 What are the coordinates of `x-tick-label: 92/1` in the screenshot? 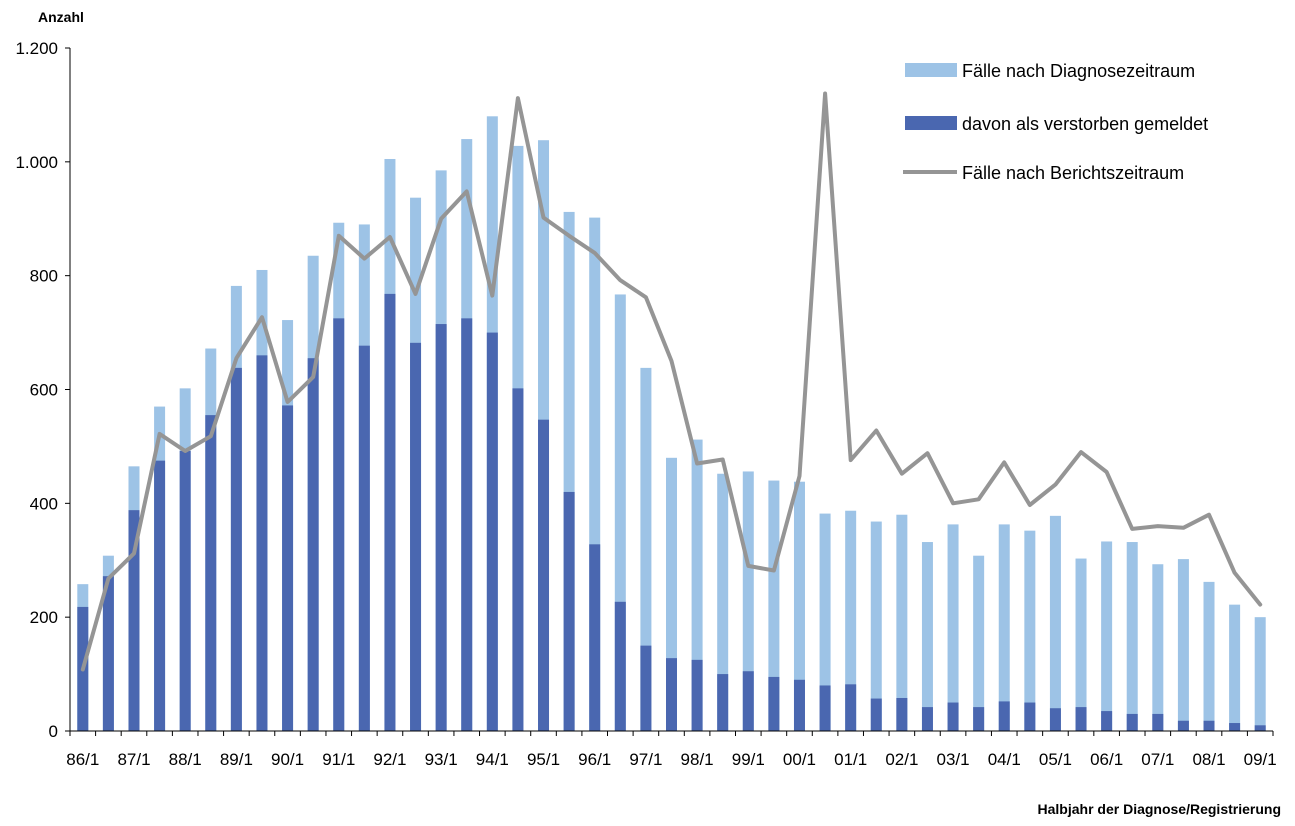 It's located at (389, 759).